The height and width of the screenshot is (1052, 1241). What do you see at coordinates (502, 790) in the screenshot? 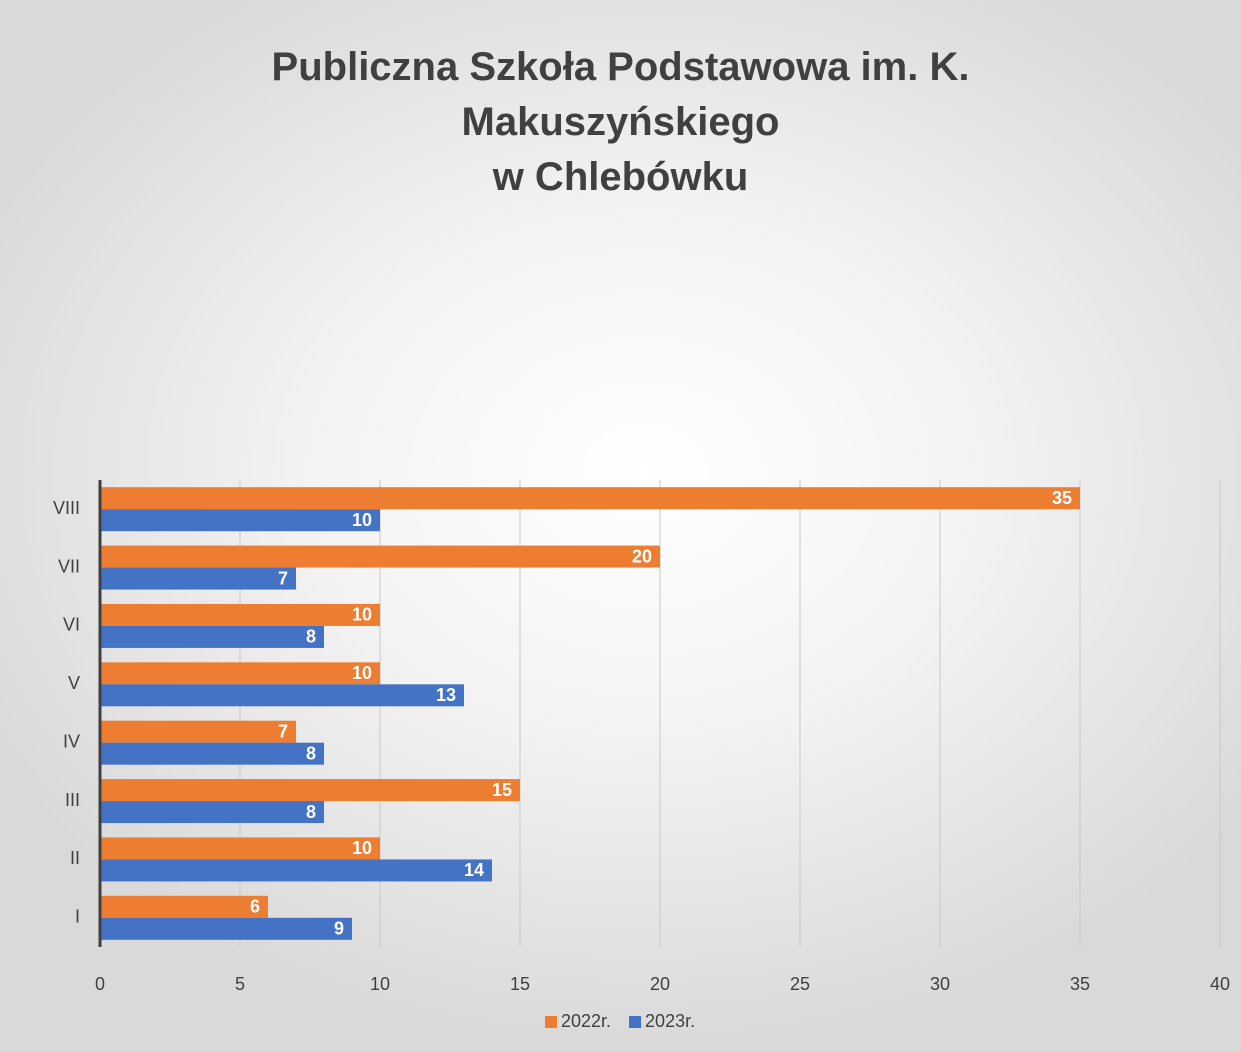
I see `data-label: 15` at bounding box center [502, 790].